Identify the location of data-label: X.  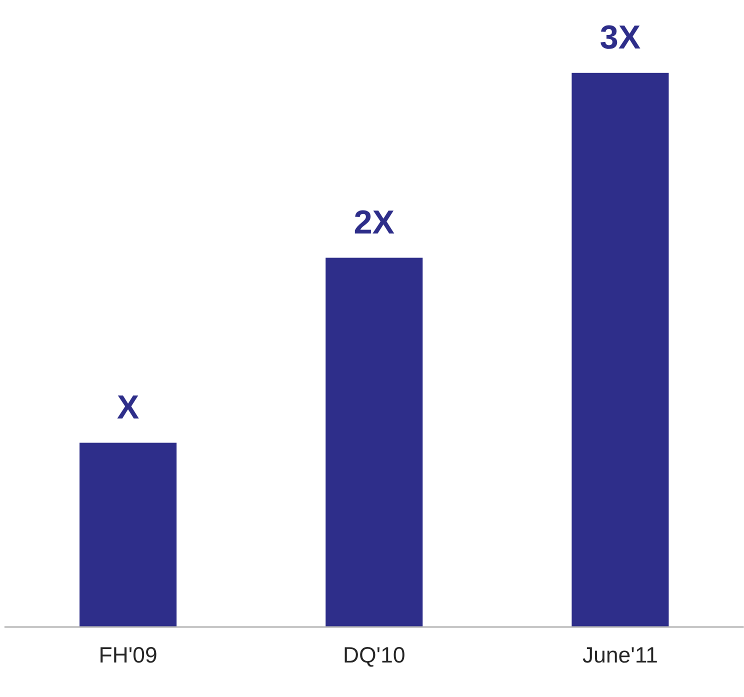
(128, 407).